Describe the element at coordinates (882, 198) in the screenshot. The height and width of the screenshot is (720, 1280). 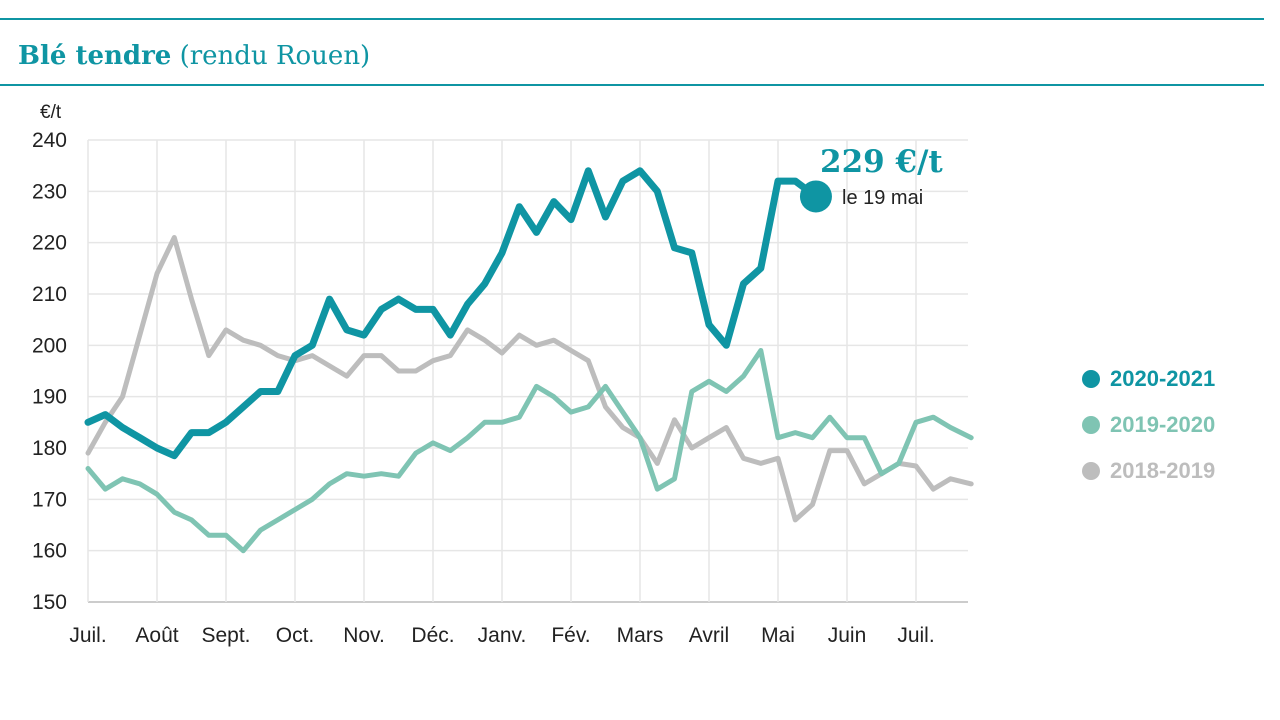
I see `latest-price-date: le 19 mai` at that location.